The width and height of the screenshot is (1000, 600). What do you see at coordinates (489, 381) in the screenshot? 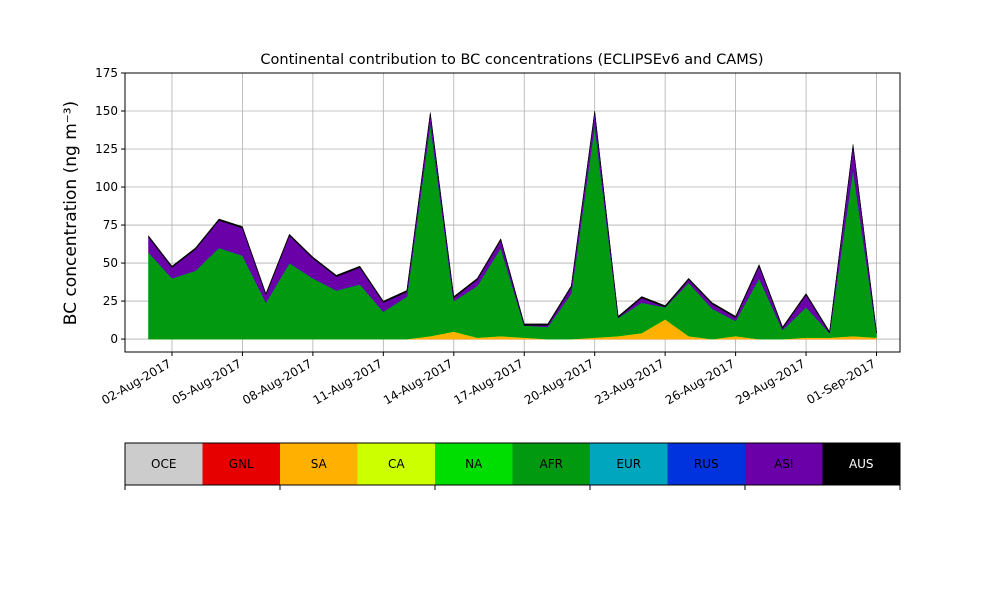
I see `x-tick-label: 17-Aug-2017` at bounding box center [489, 381].